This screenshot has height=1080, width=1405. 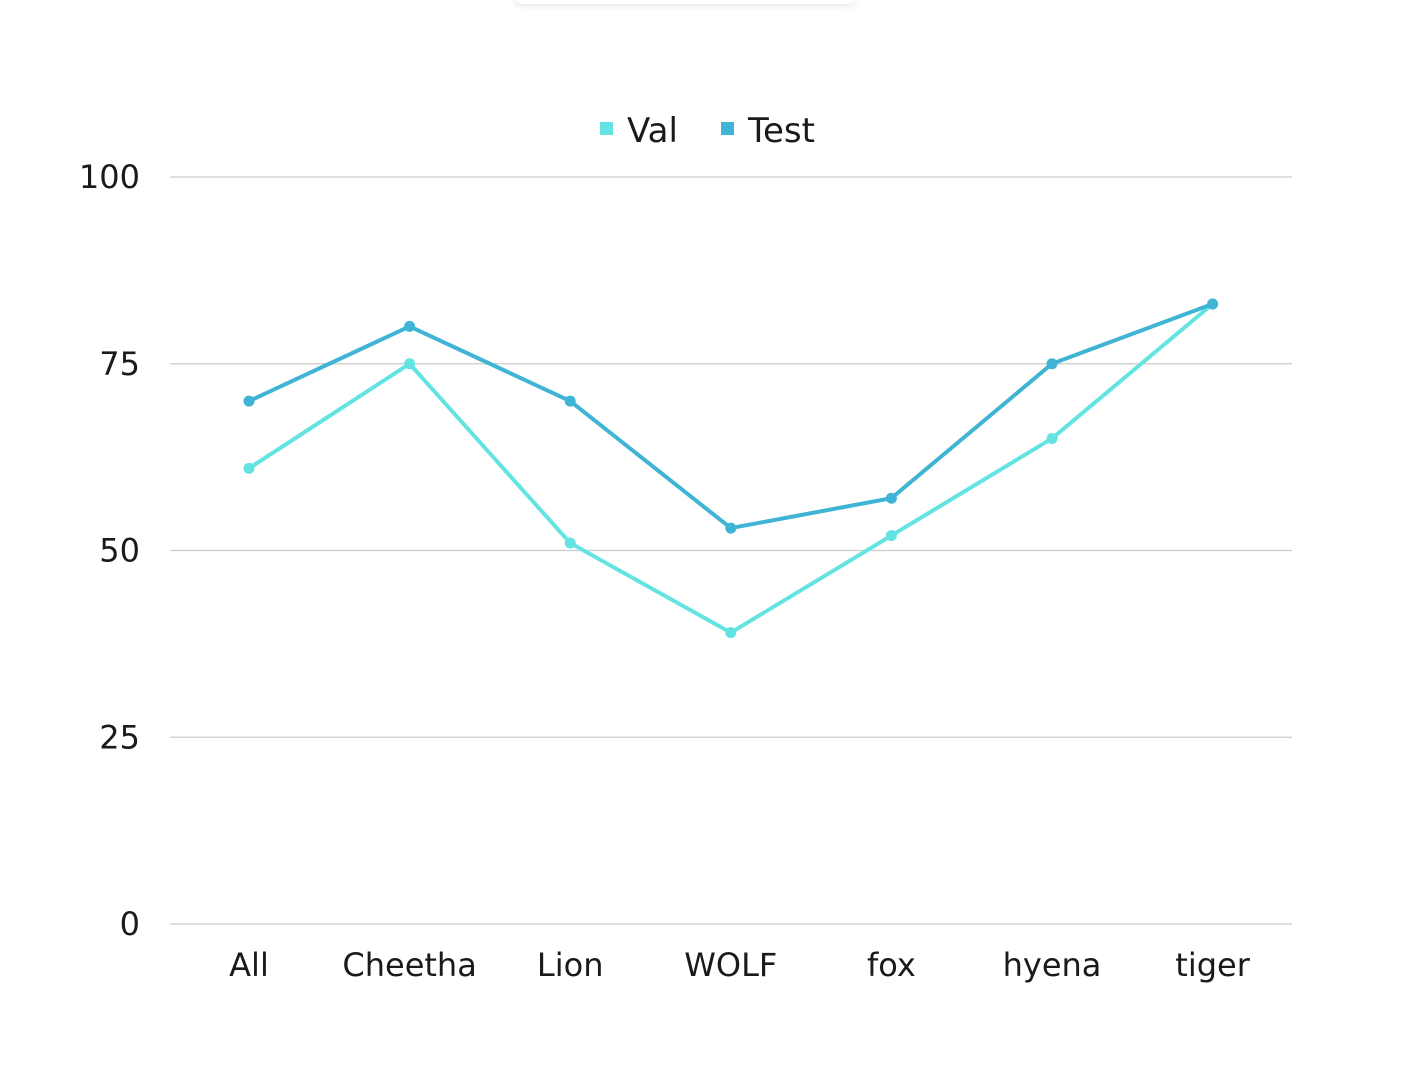 I want to click on data-point-val-all, so click(x=249, y=468).